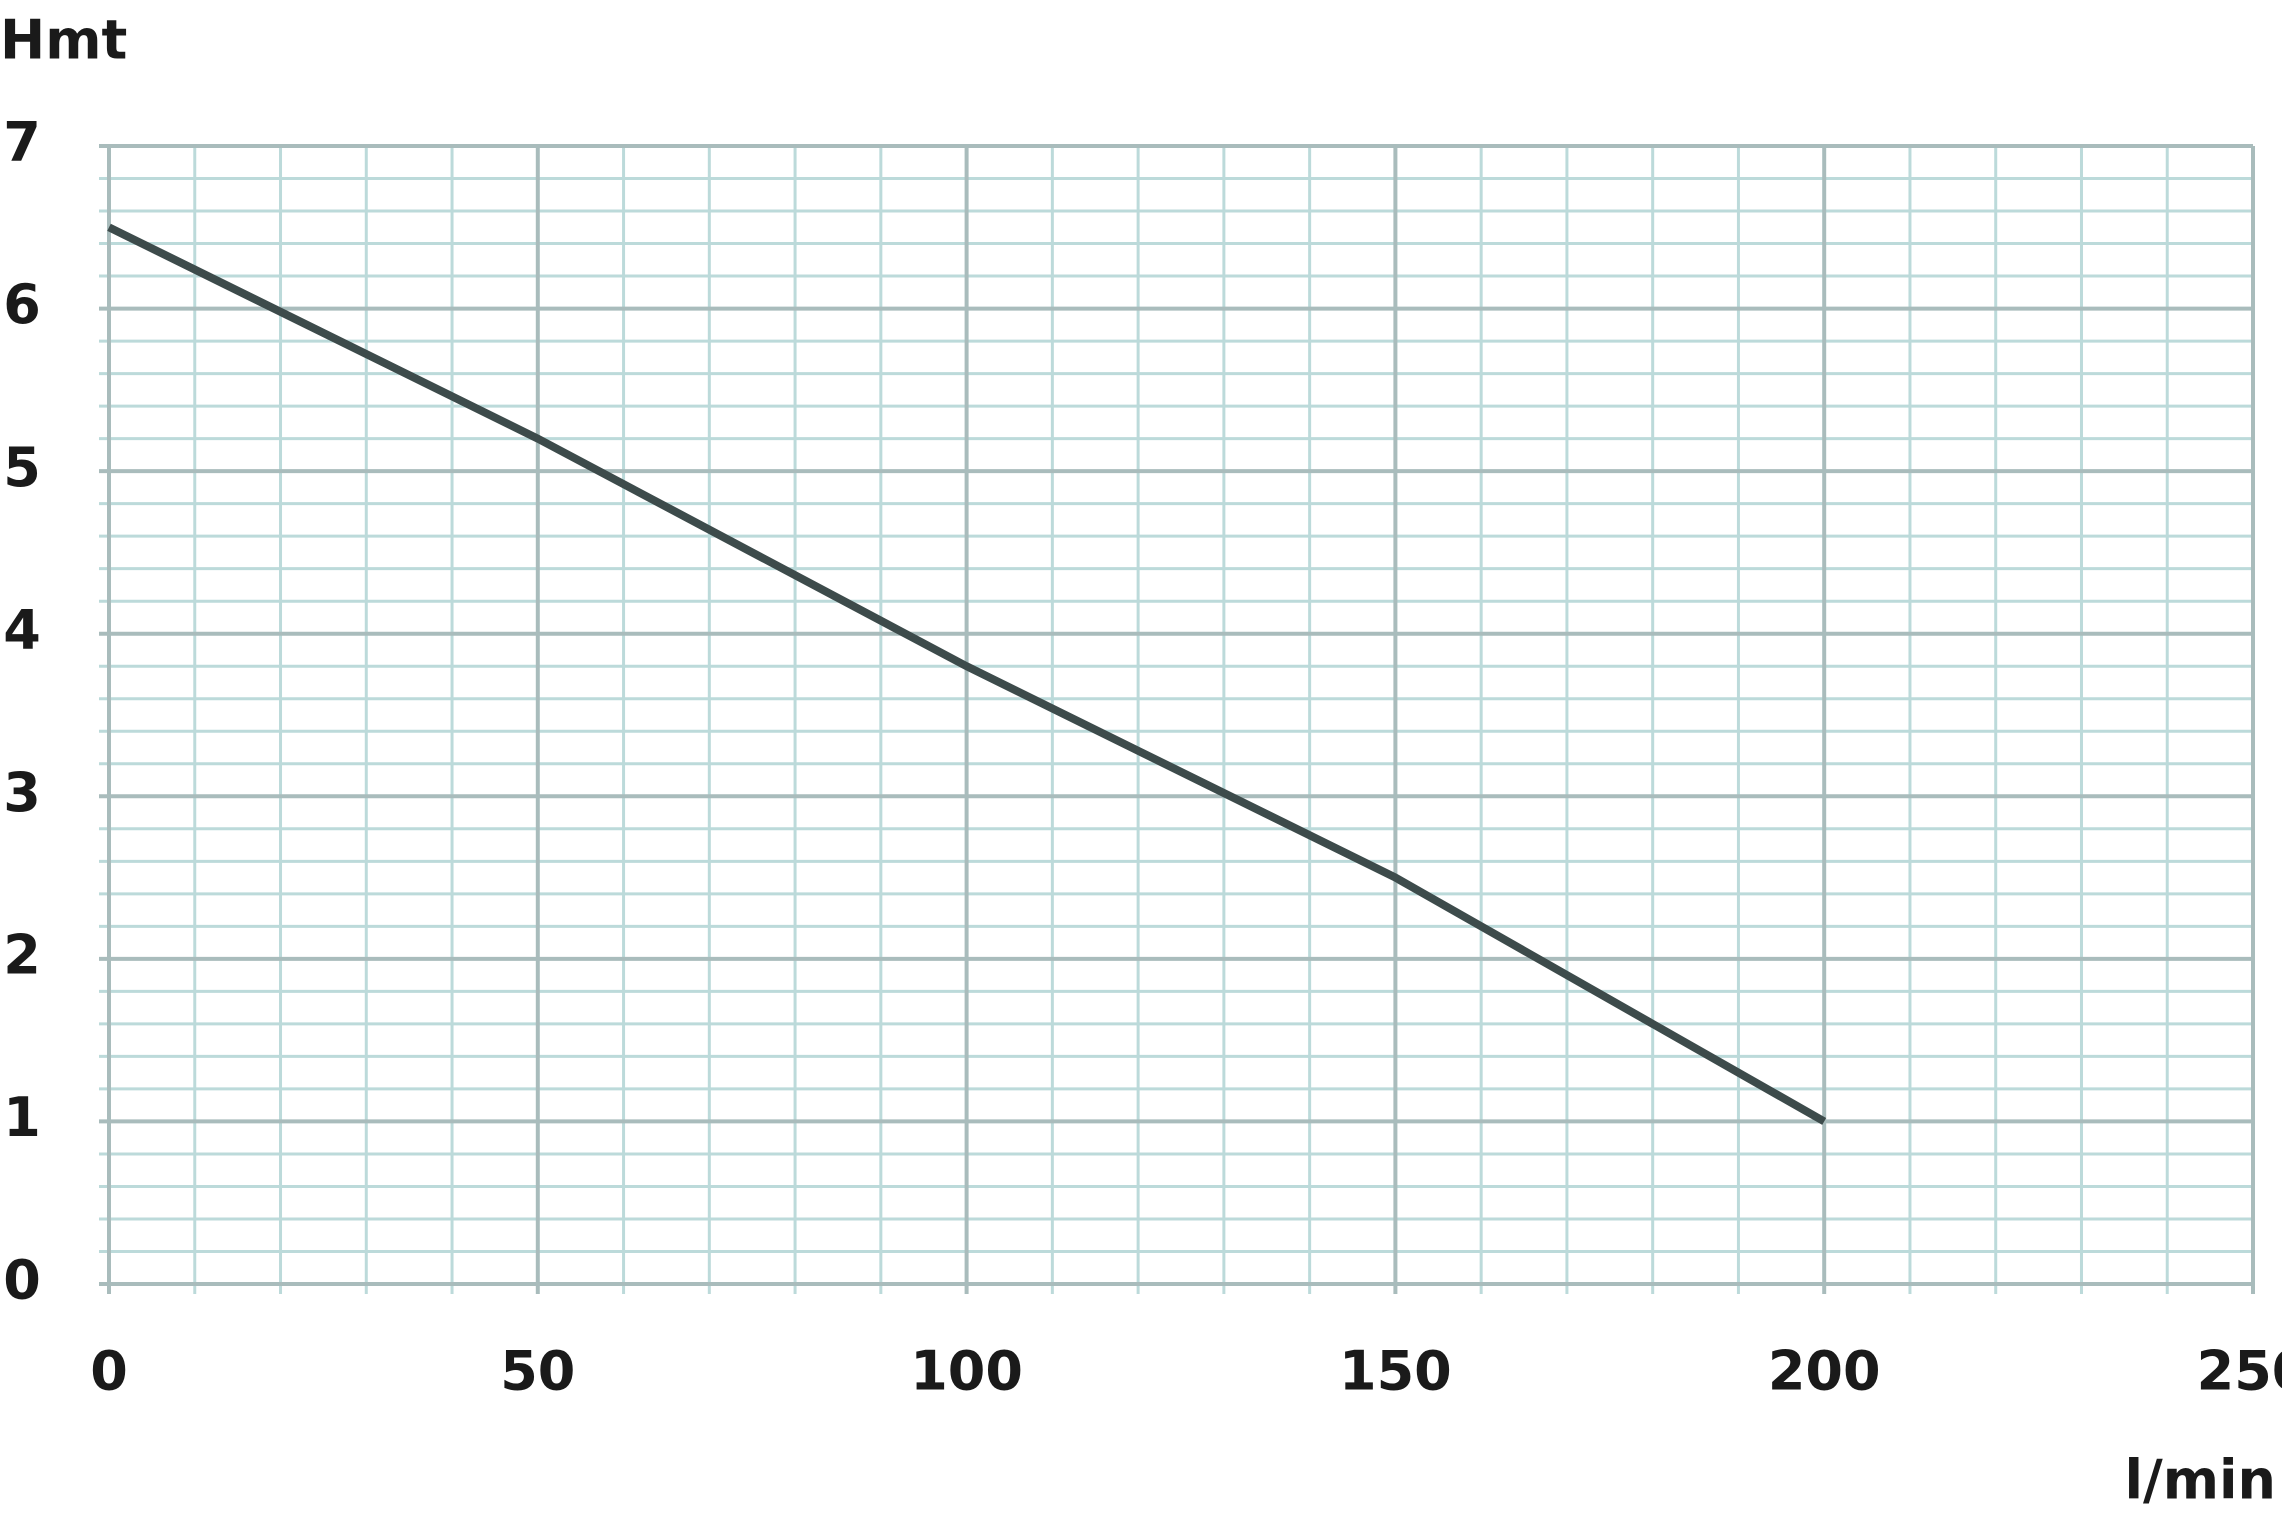 The width and height of the screenshot is (2282, 1529). I want to click on x-tick-label: 0, so click(109, 1371).